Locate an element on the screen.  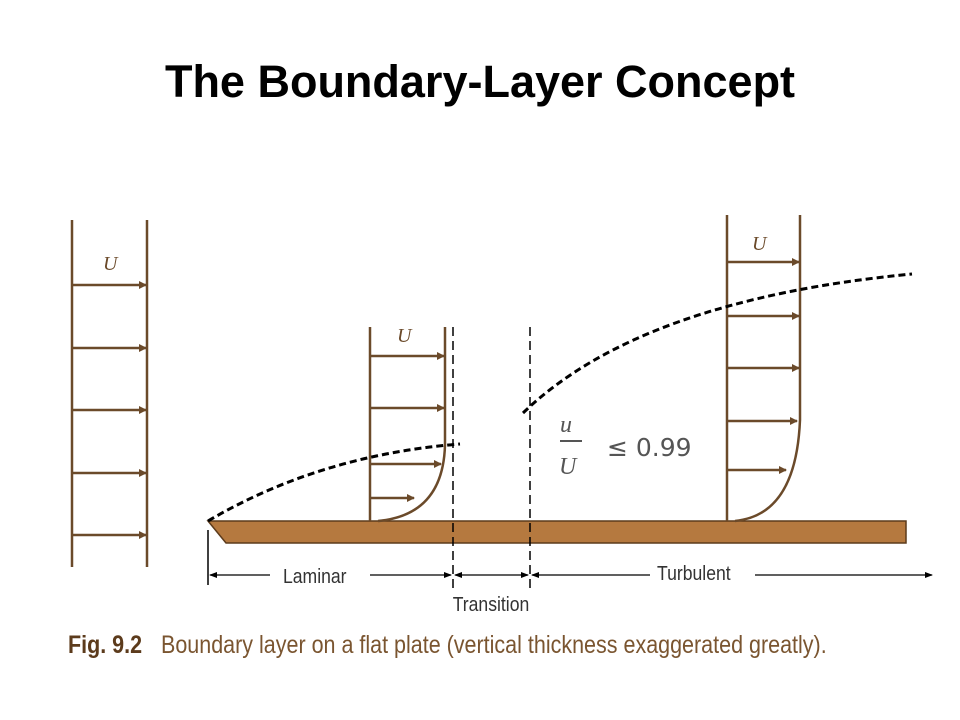
ratio-numerator: u is located at coordinates (566, 425).